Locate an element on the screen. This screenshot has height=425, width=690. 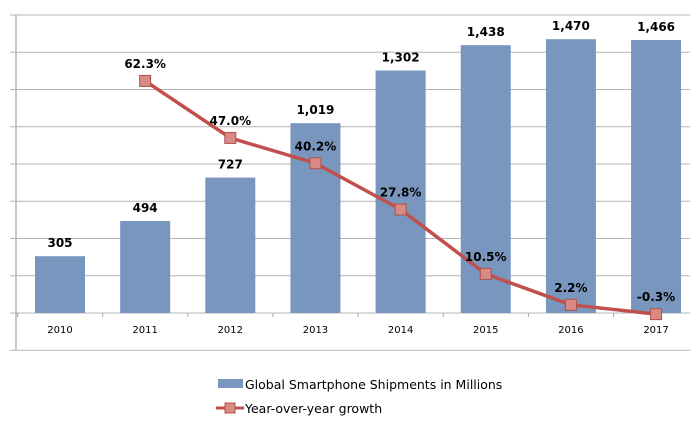
growth-label-2016: 2.2% is located at coordinates (570, 288).